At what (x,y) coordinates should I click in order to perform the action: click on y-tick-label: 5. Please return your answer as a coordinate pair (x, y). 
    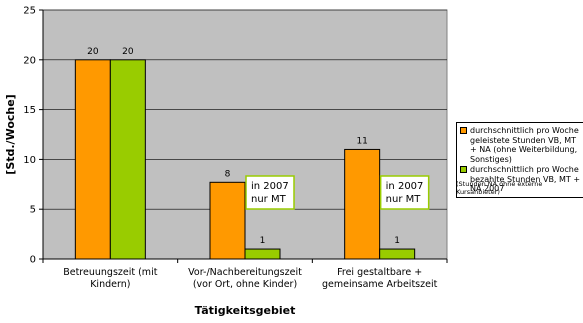
    Looking at the image, I should click on (33, 210).